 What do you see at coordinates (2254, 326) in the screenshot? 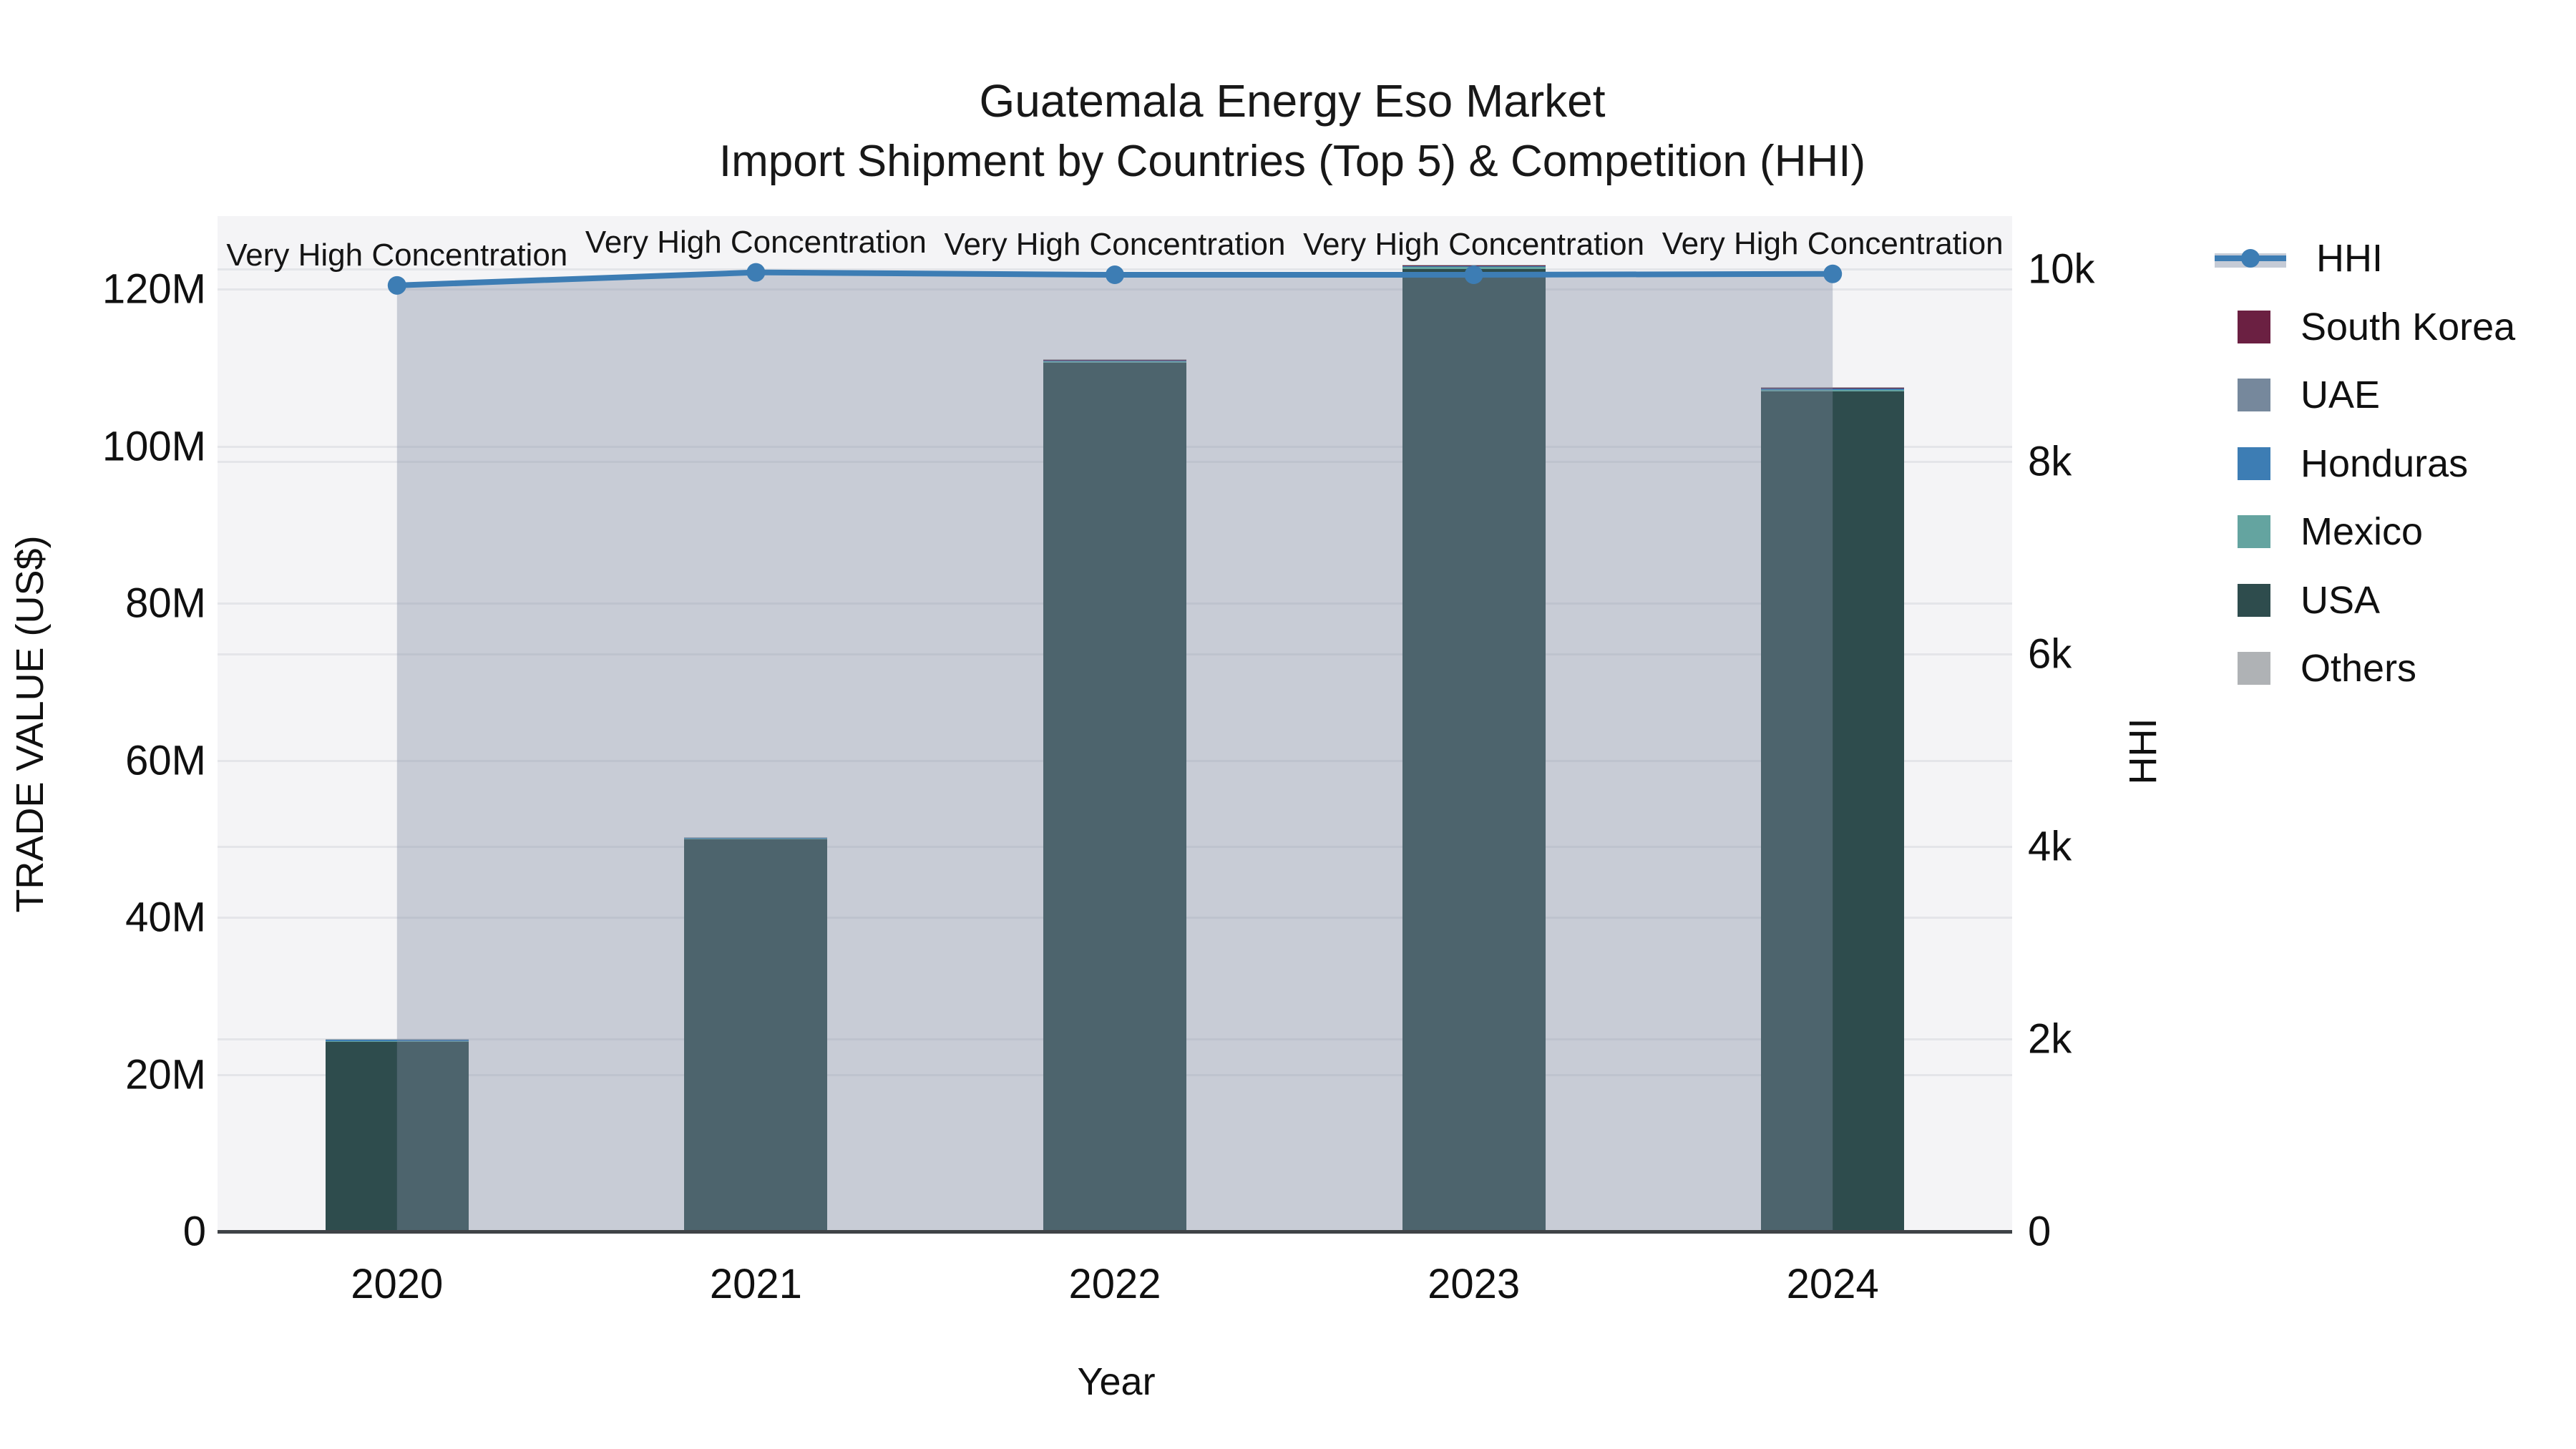
I see `legend-swatch-south-korea` at bounding box center [2254, 326].